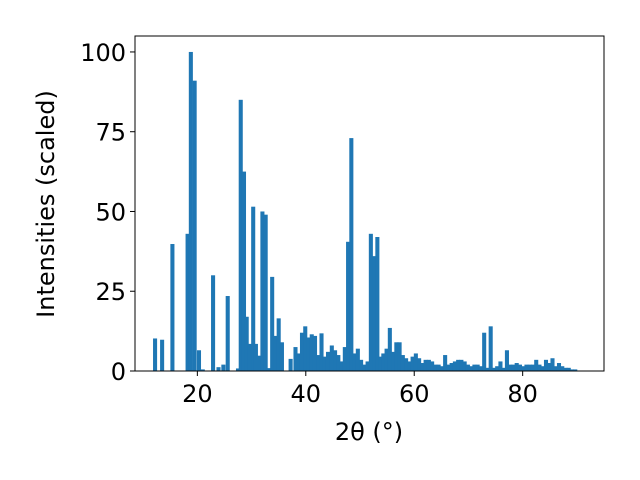  What do you see at coordinates (110, 212) in the screenshot?
I see `y-tick-label: 50` at bounding box center [110, 212].